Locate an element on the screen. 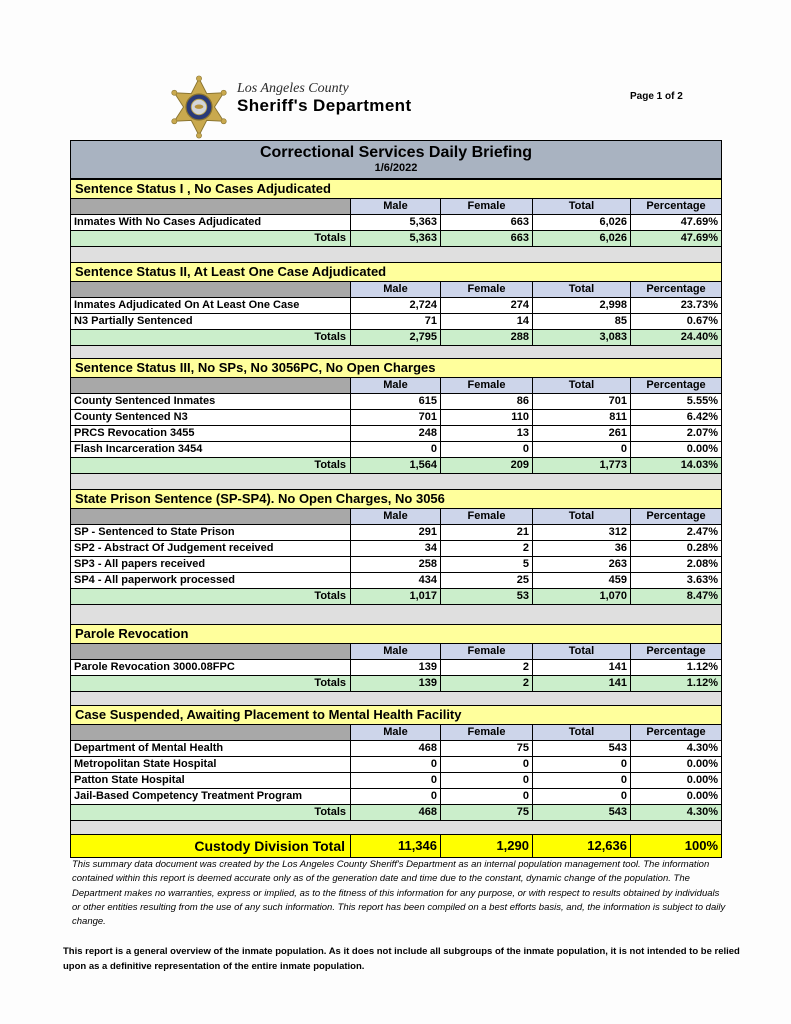 This screenshot has width=791, height=1024. row-label: Patton State Hospital is located at coordinates (211, 780).